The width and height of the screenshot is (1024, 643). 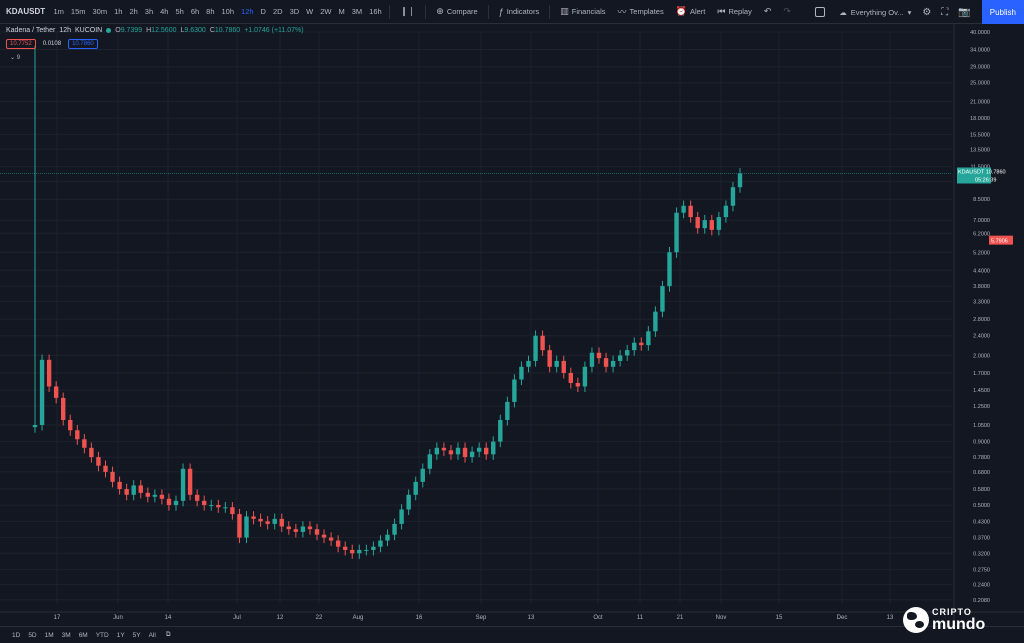 I want to click on x-tick-label: Dec, so click(x=842, y=618).